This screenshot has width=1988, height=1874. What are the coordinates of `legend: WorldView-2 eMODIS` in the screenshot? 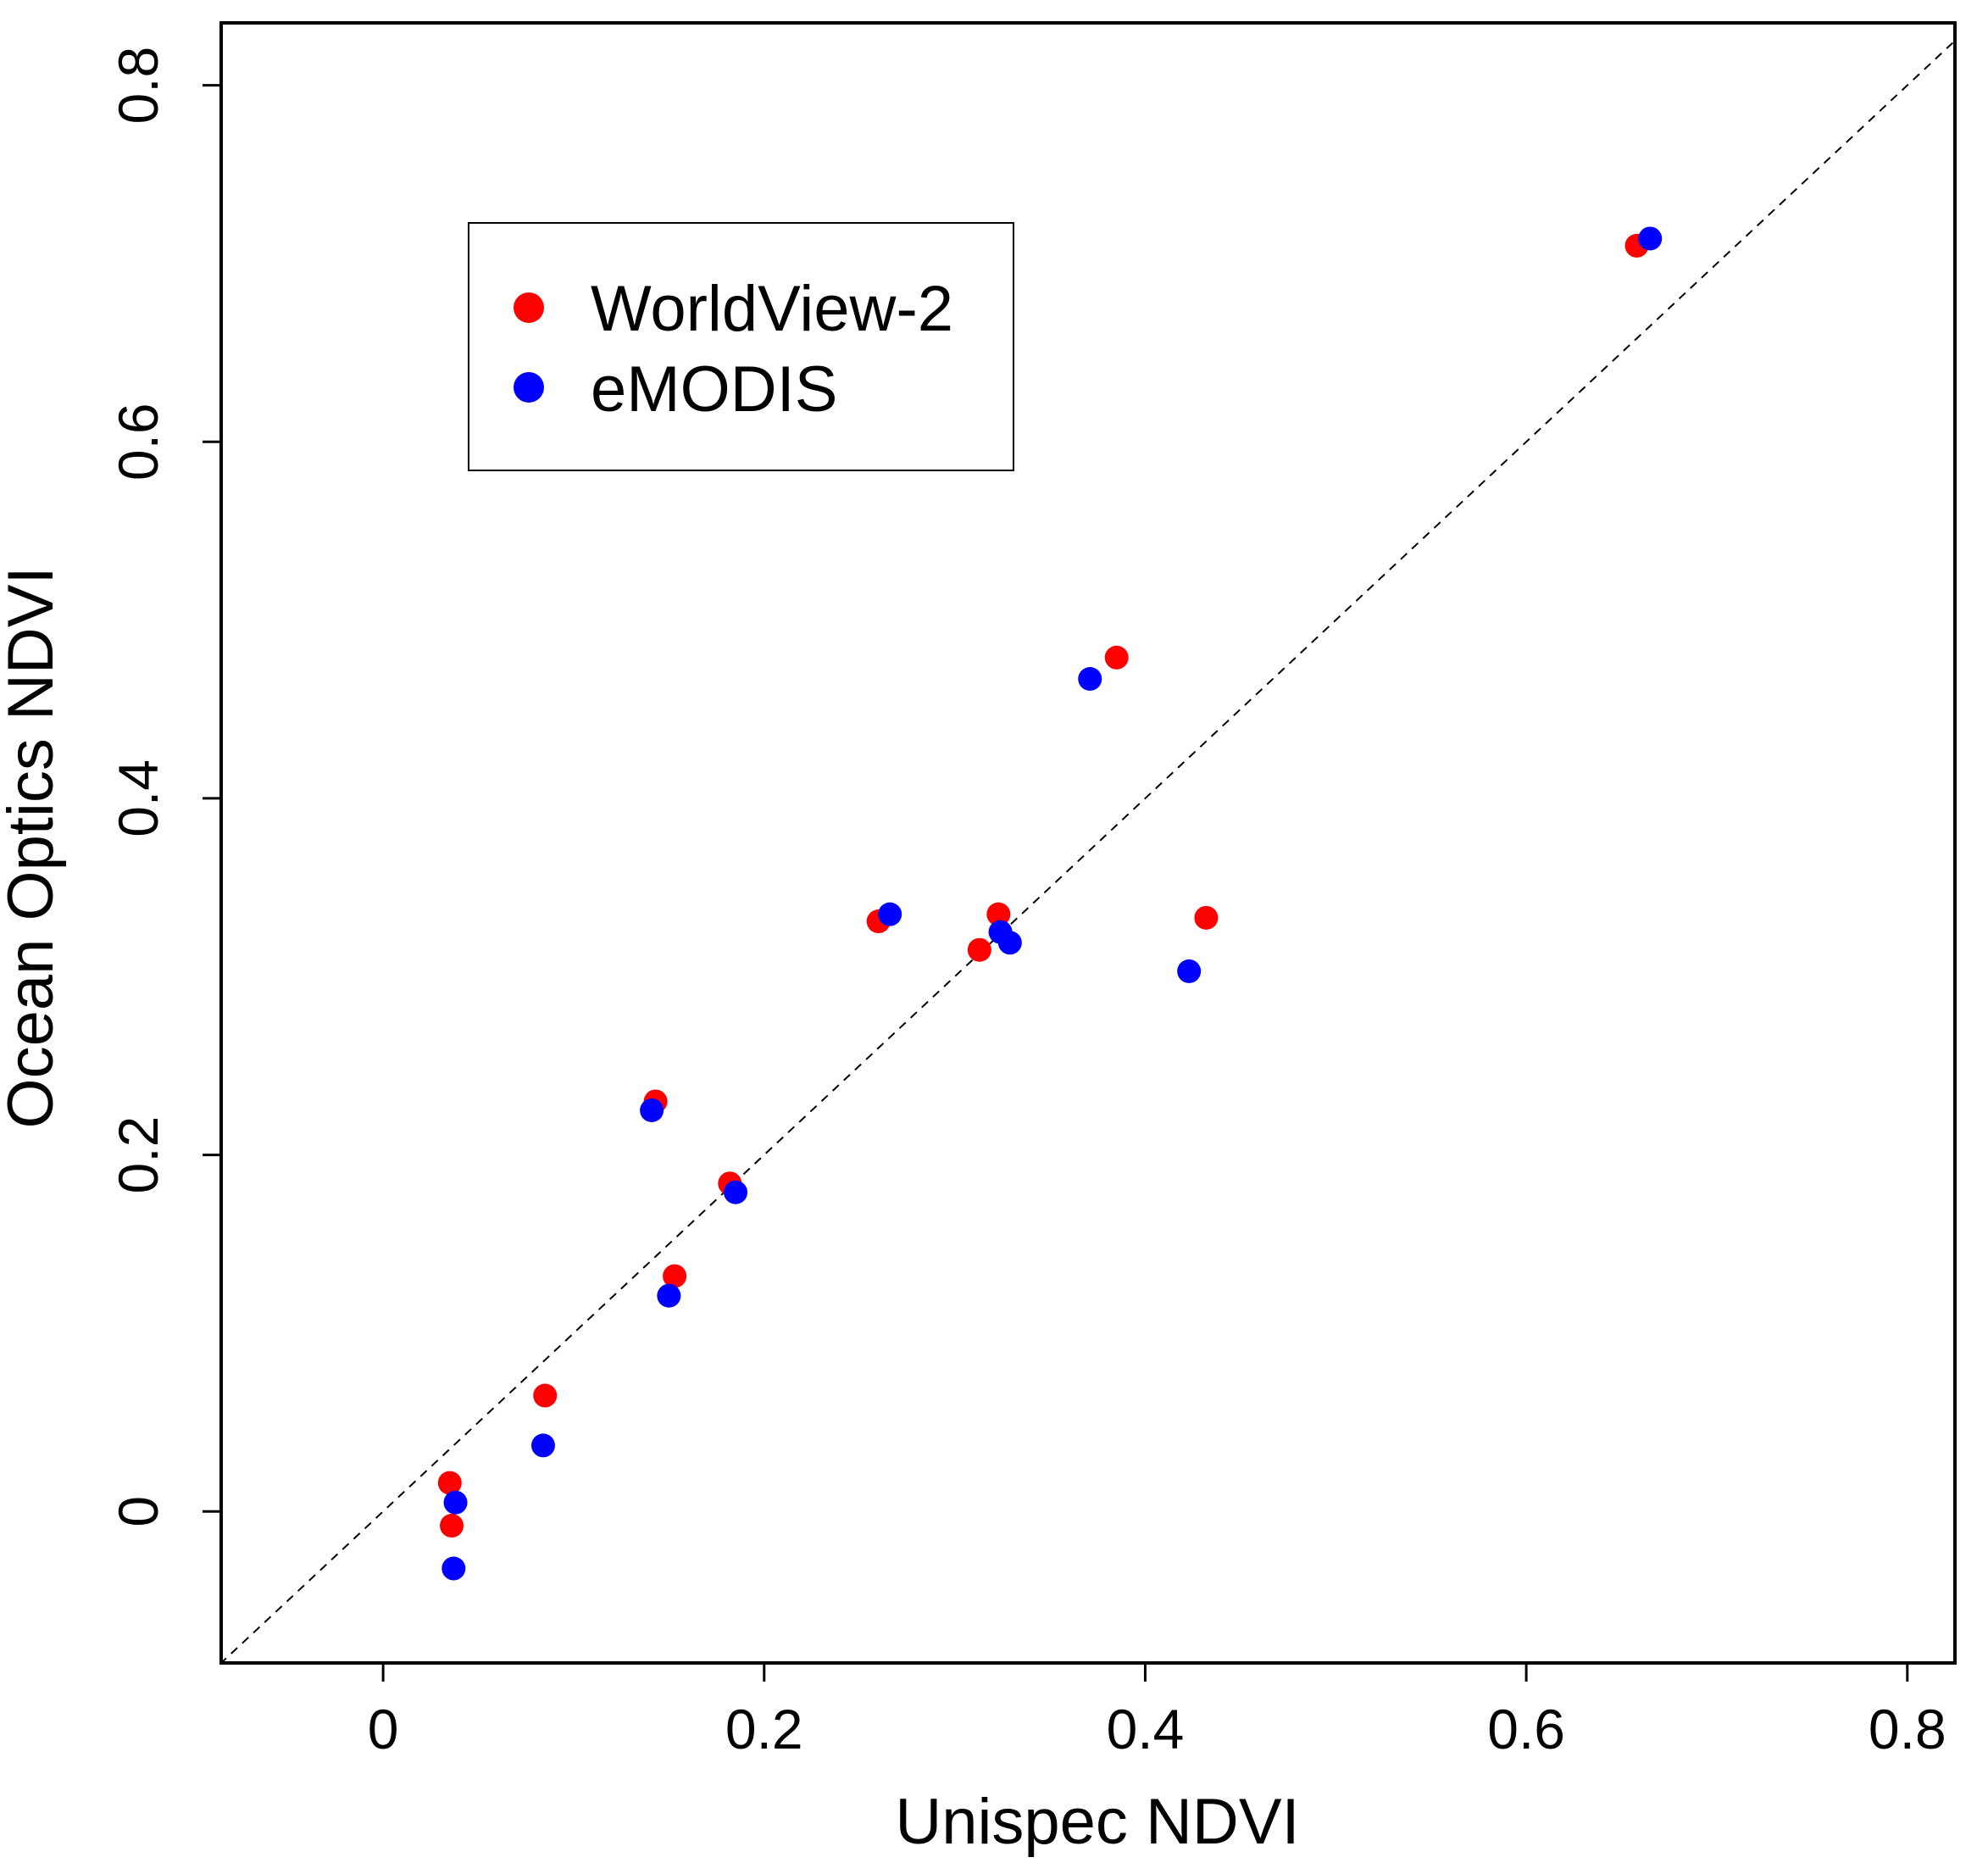 It's located at (741, 346).